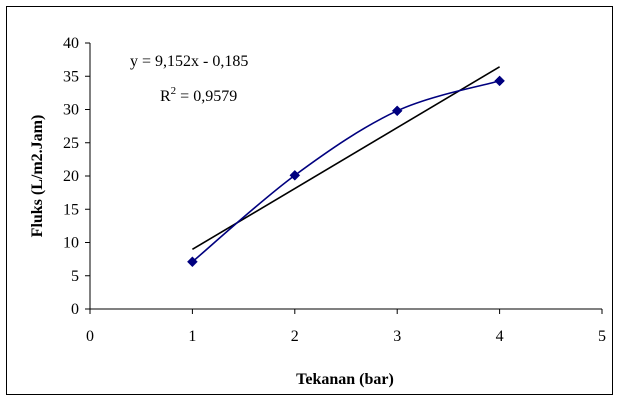  Describe the element at coordinates (189, 61) in the screenshot. I see `trendline-equation: y = 9,152x - 0,185` at that location.